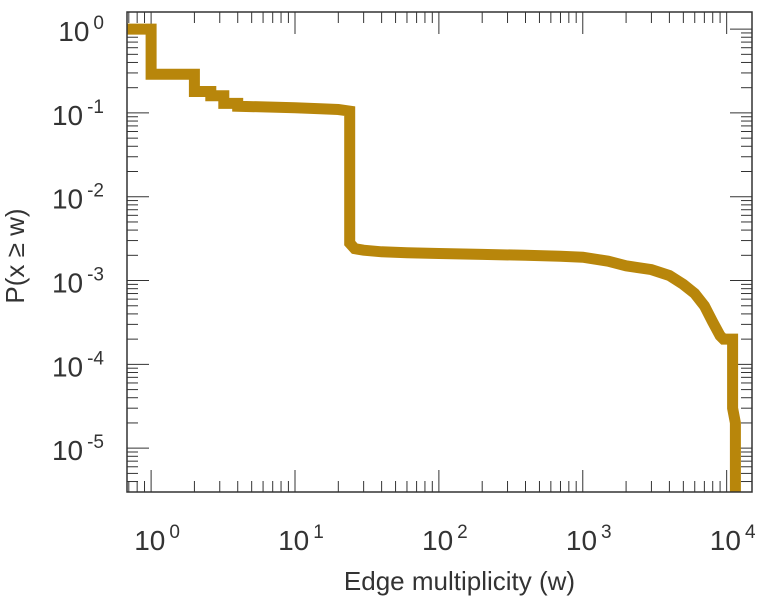  Describe the element at coordinates (445, 539) in the screenshot. I see `x-tick-label: 10 2` at that location.